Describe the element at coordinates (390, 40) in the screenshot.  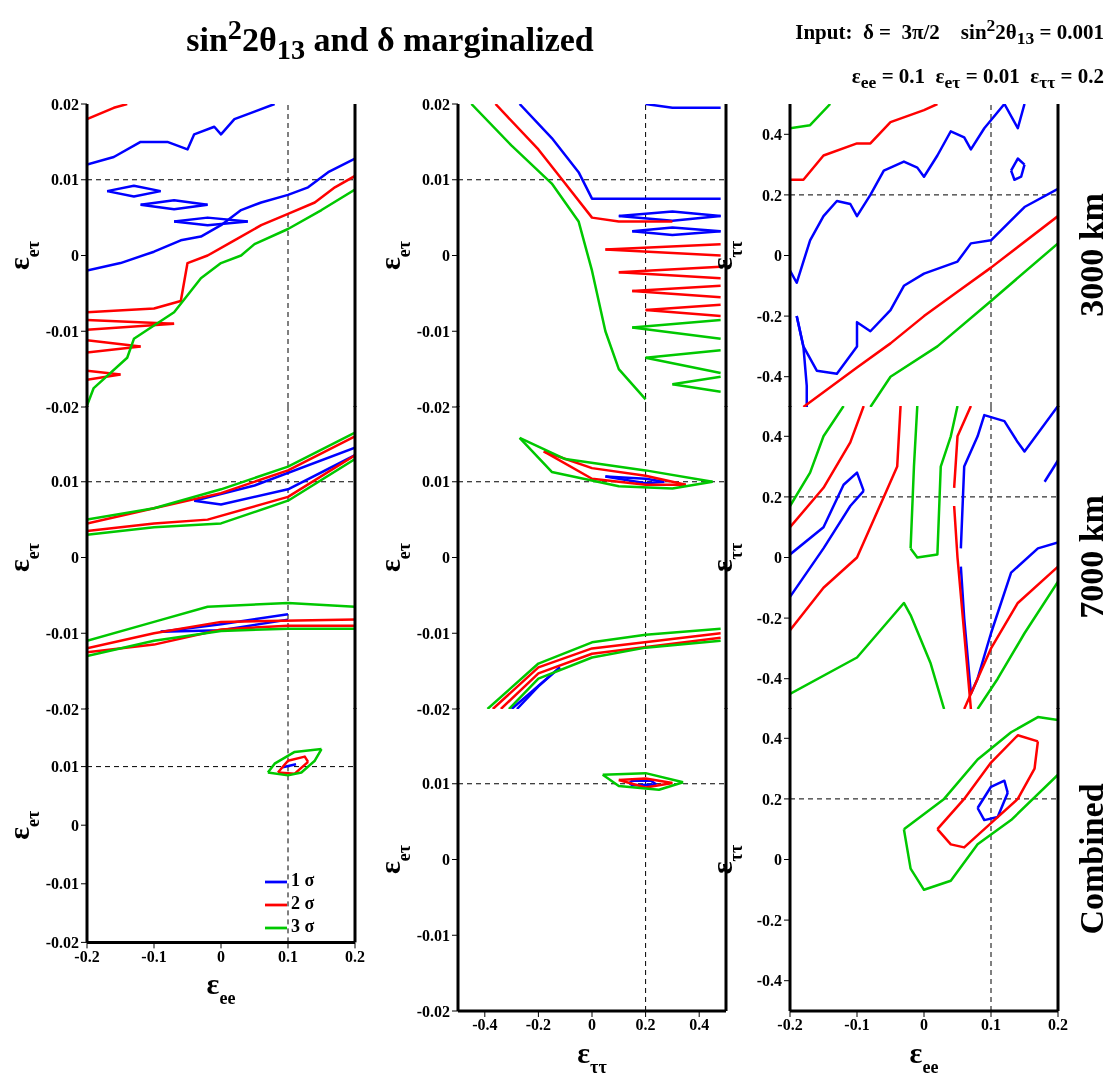
I see `chart-title: sin$^{2}$2θ$_{13}$ and δ marginalized` at that location.